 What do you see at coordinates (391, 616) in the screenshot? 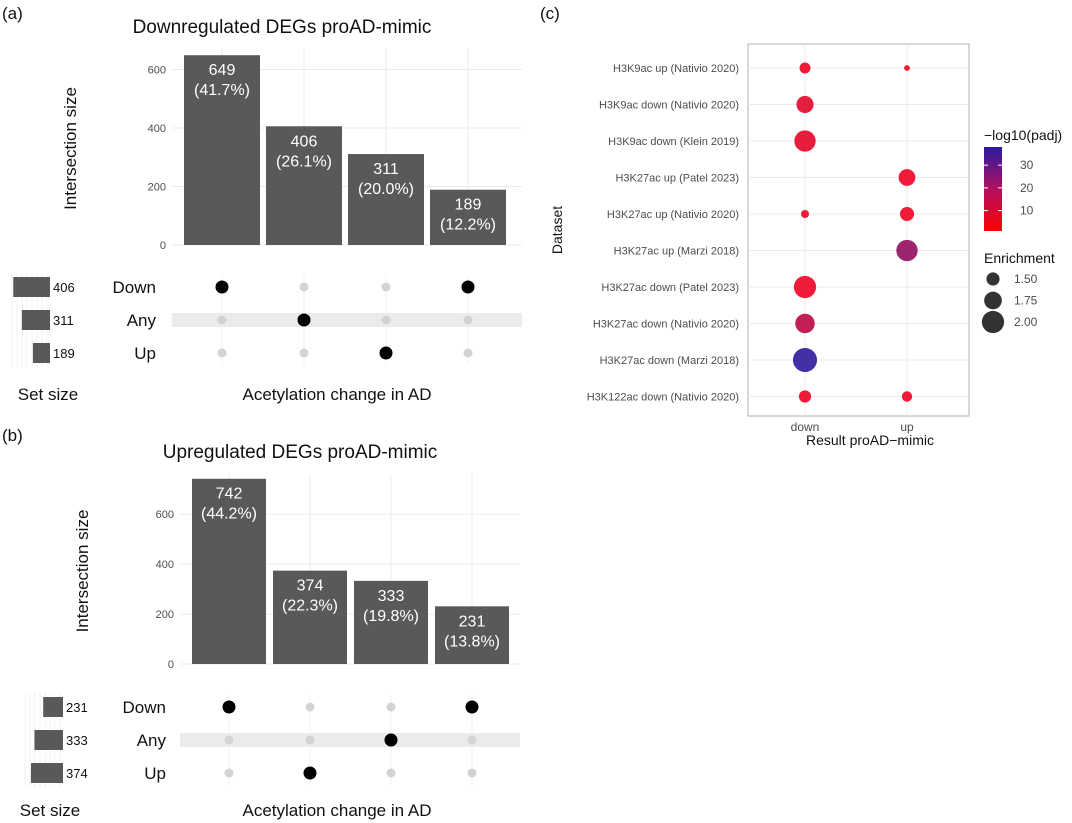
I see `bar-percent-label: (19.8%)` at bounding box center [391, 616].